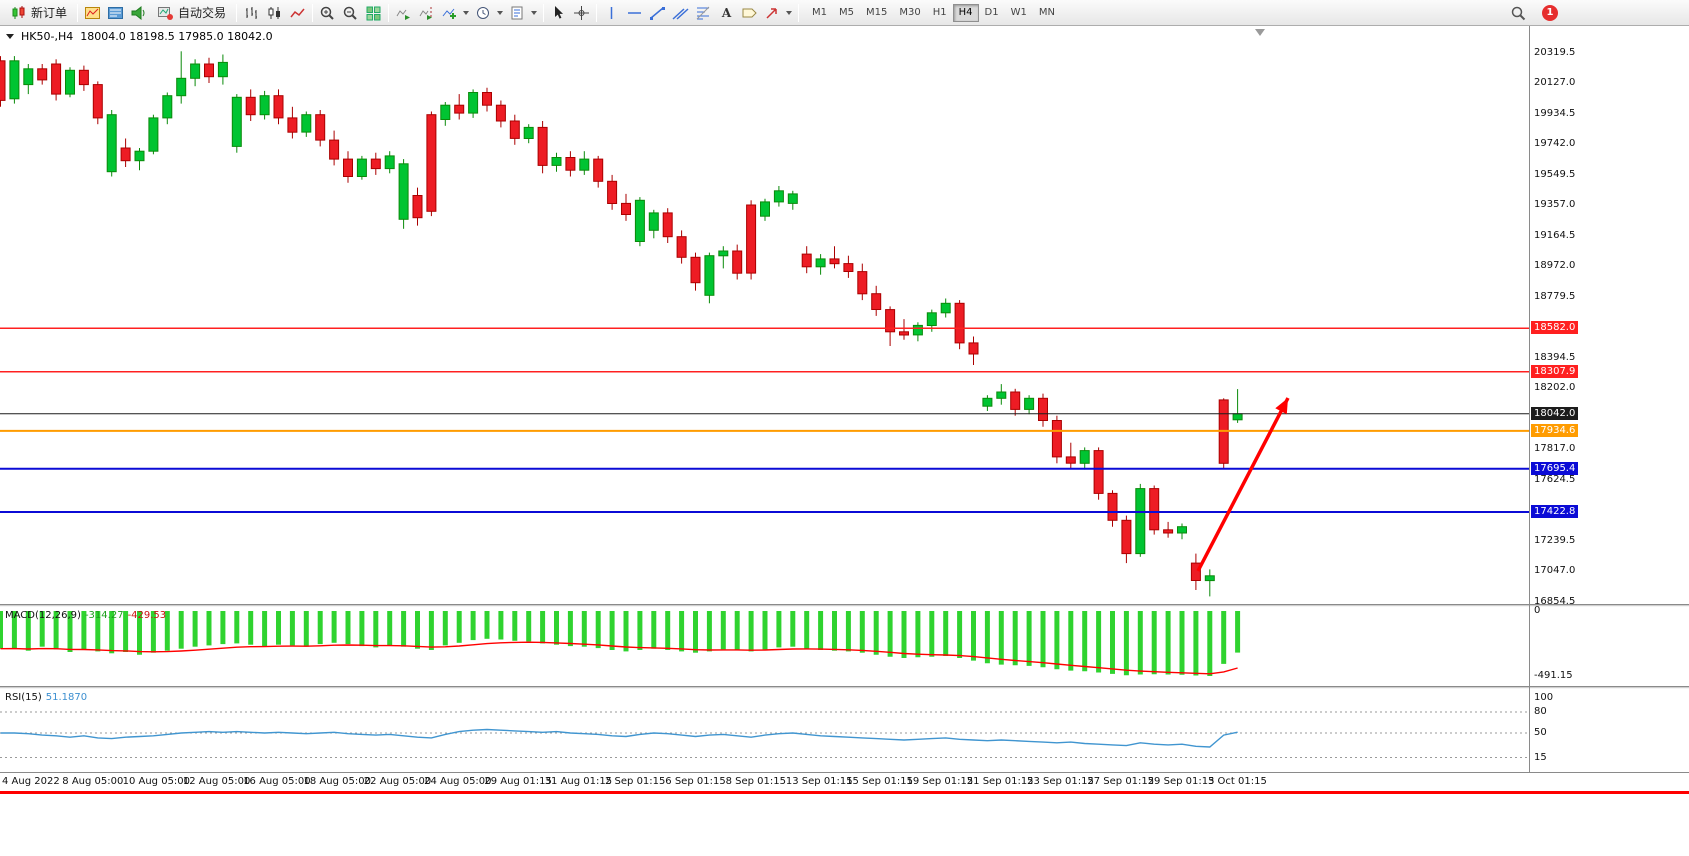  Describe the element at coordinates (1018, 12) in the screenshot. I see `timeframe-w1: W1` at that location.